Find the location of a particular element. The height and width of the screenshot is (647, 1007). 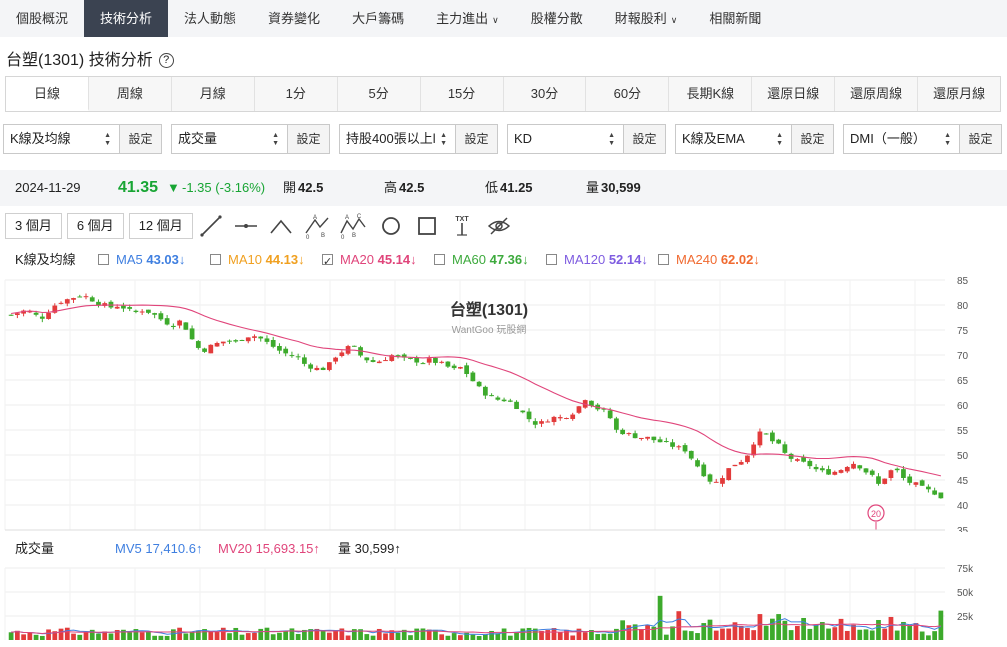

ma20-marker-label: 20 is located at coordinates (876, 514).